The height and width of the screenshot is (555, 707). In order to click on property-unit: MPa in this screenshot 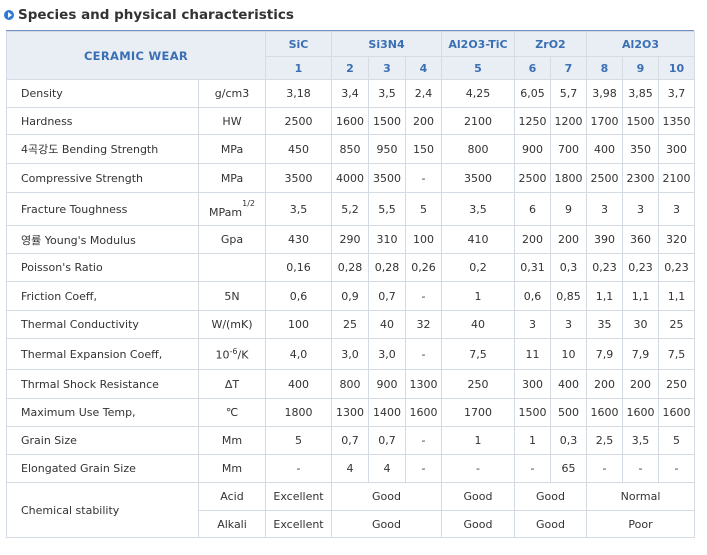, I will do `click(232, 178)`.